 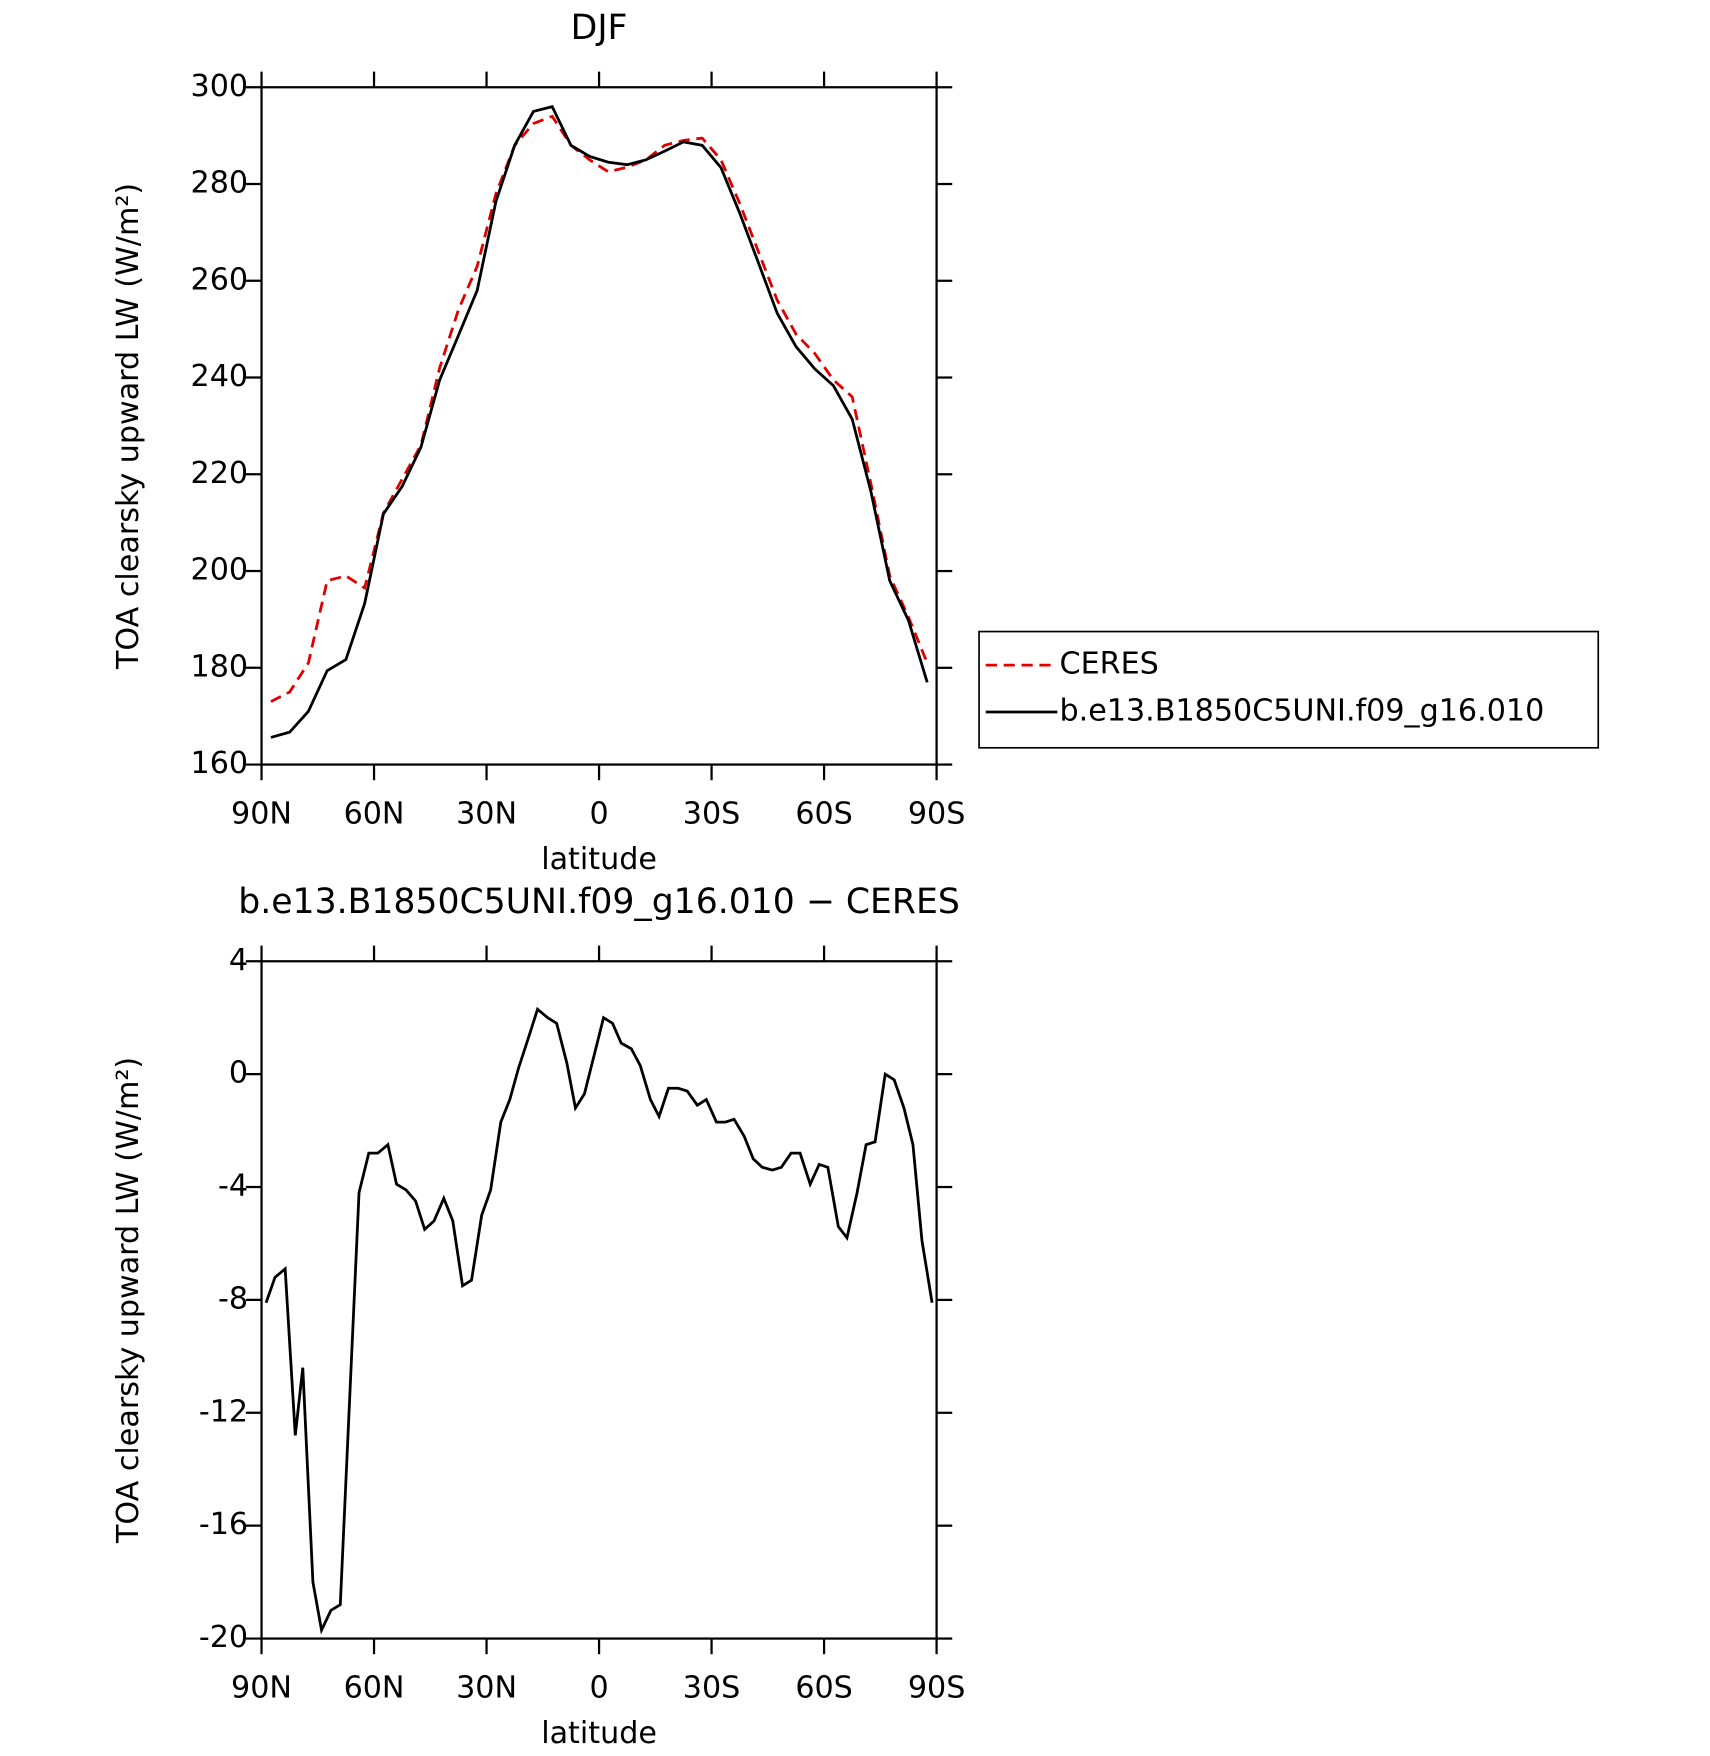 I want to click on y-tick-label: 240, so click(x=220, y=376).